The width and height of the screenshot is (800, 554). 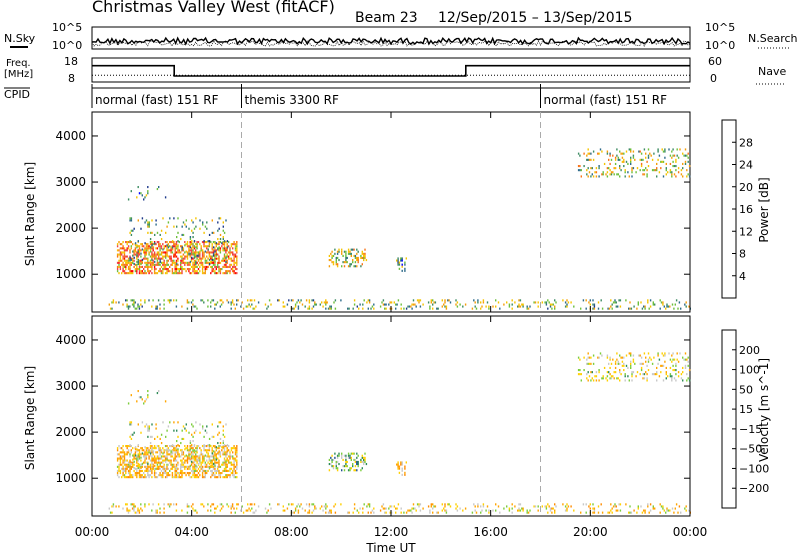 What do you see at coordinates (71, 61) in the screenshot?
I see `freq-top-tick: 18` at bounding box center [71, 61].